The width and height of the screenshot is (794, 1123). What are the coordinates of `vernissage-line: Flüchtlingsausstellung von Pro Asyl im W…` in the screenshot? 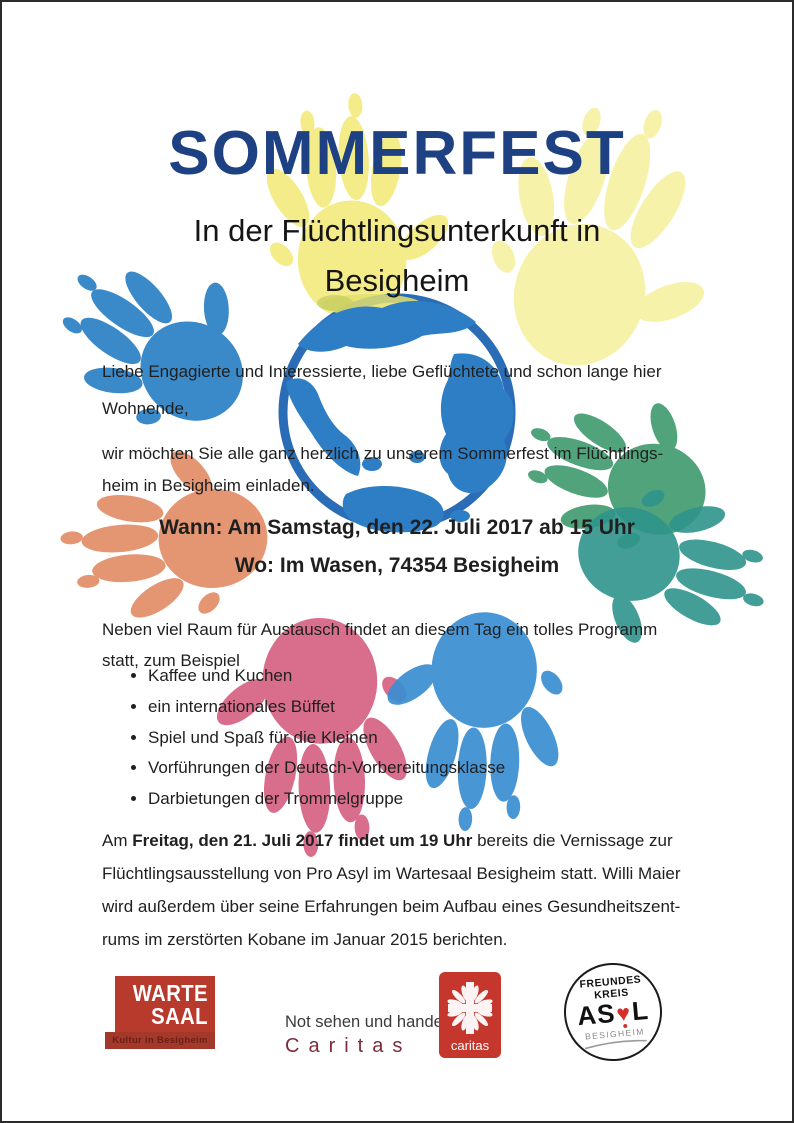 It's located at (391, 874).